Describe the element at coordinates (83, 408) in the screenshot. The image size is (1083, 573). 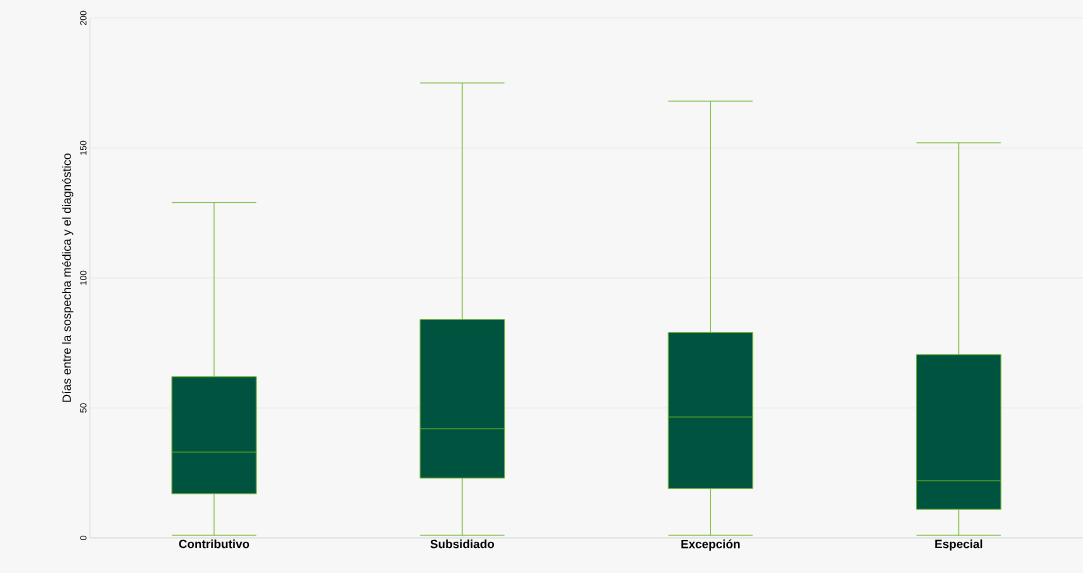
I see `y-tick-label: 50` at that location.